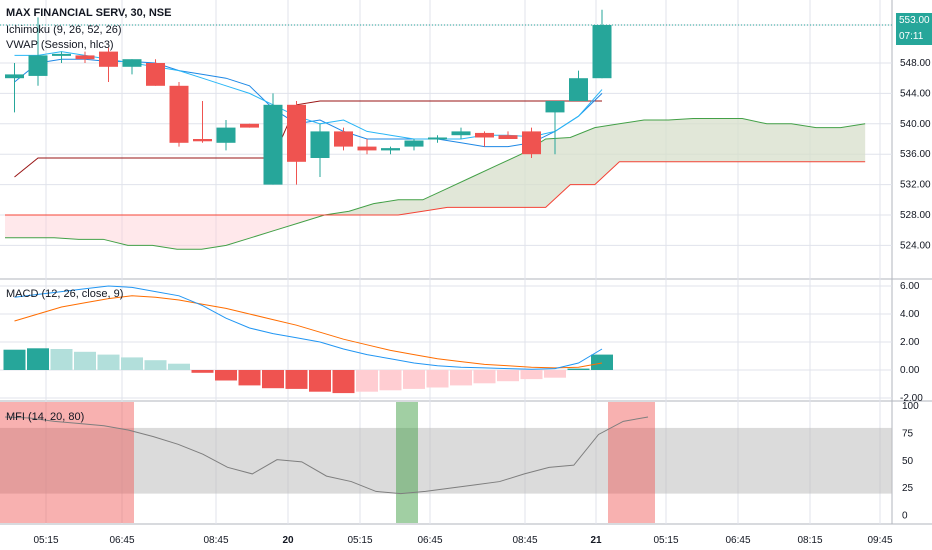 The image size is (932, 550). Describe the element at coordinates (908, 461) in the screenshot. I see `mfi-tick-label: 50` at that location.